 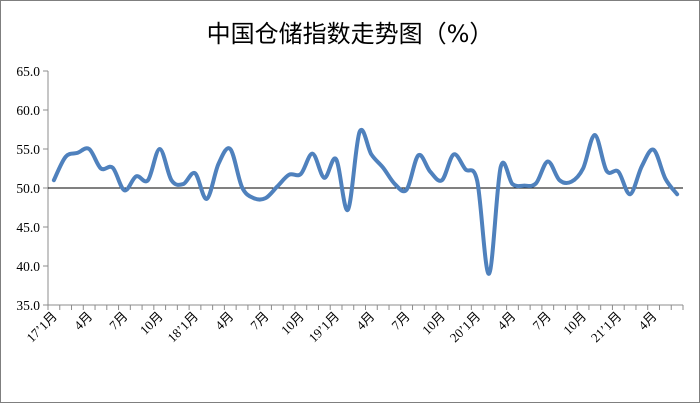 What do you see at coordinates (28, 227) in the screenshot?
I see `y-tick-label: 45.0` at bounding box center [28, 227].